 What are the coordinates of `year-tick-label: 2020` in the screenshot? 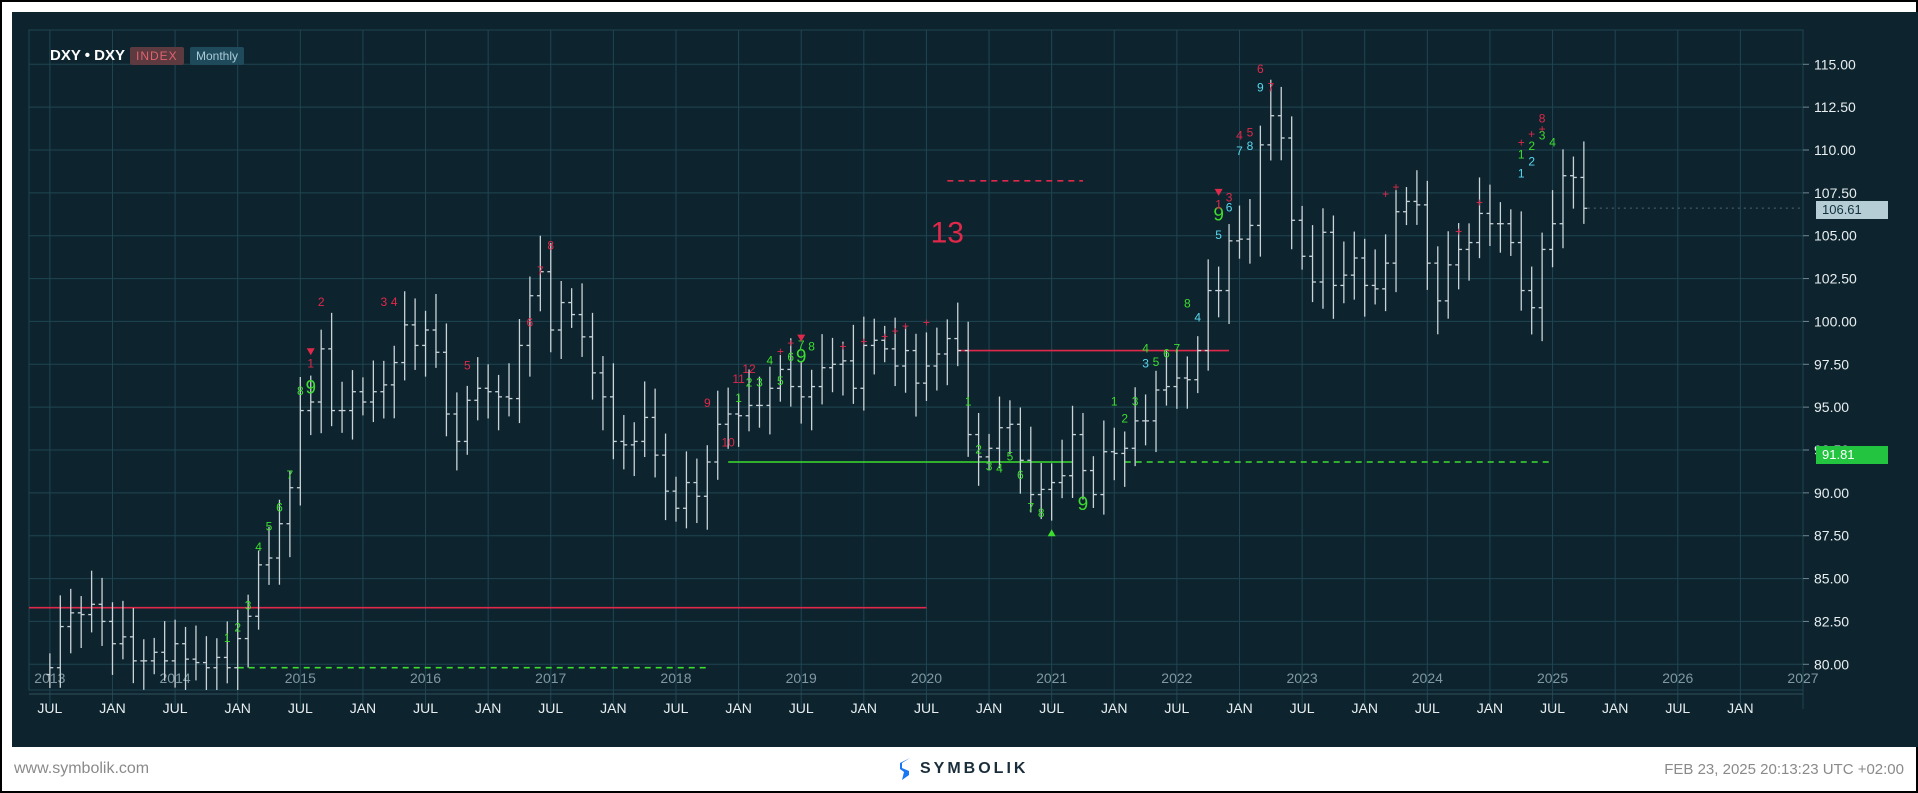 It's located at (926, 678).